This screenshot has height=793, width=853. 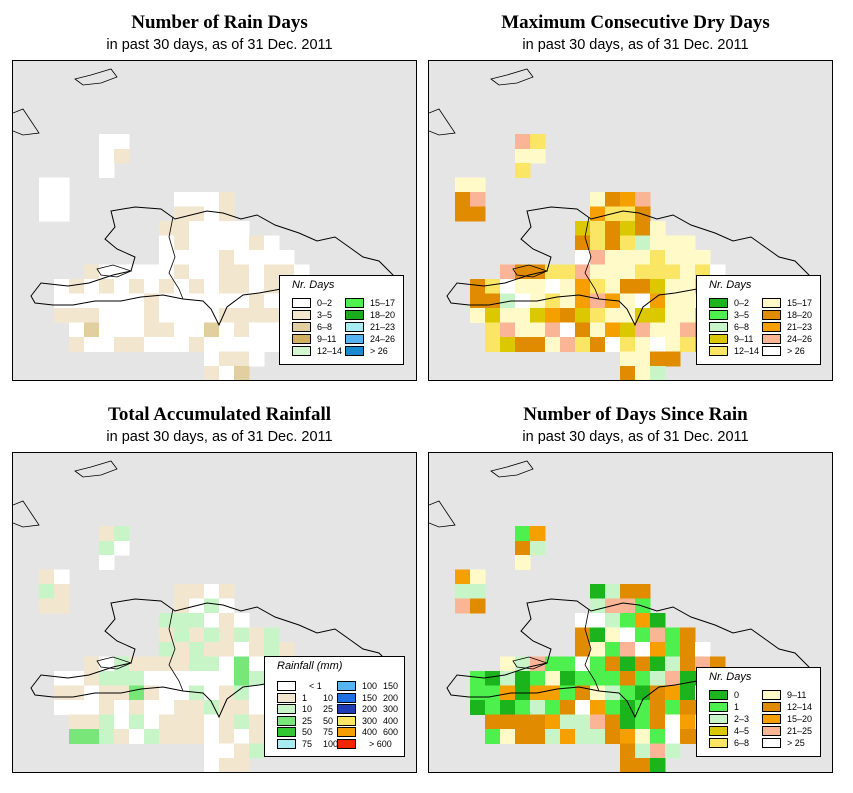 What do you see at coordinates (742, 327) in the screenshot?
I see `legend-label: 6–8` at bounding box center [742, 327].